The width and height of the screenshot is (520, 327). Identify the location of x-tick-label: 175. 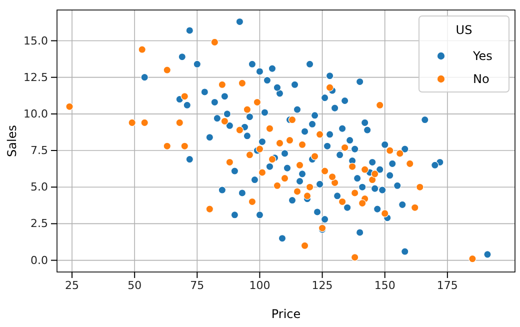
(447, 285).